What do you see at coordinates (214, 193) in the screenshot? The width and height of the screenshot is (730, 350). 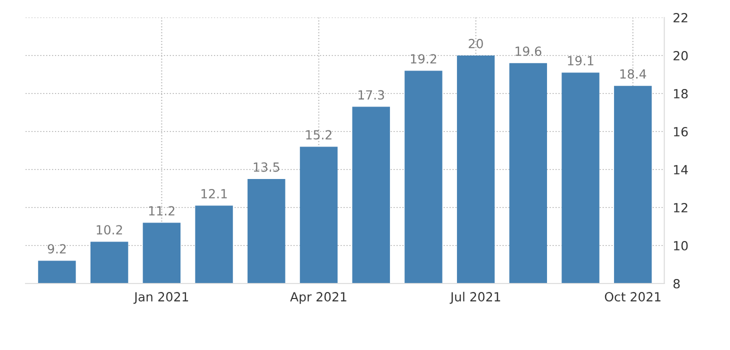 I see `data-label: 12.1` at bounding box center [214, 193].